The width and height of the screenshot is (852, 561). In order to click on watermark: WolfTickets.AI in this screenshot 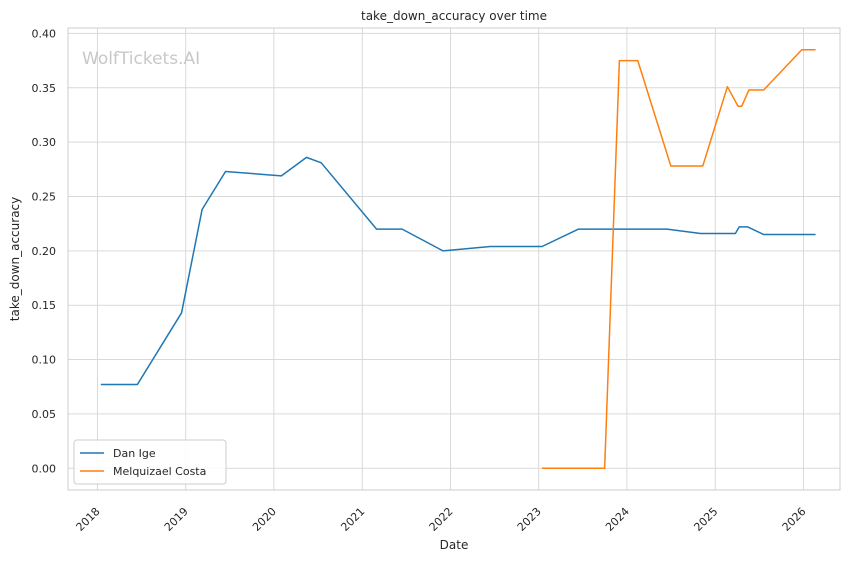, I will do `click(141, 59)`.